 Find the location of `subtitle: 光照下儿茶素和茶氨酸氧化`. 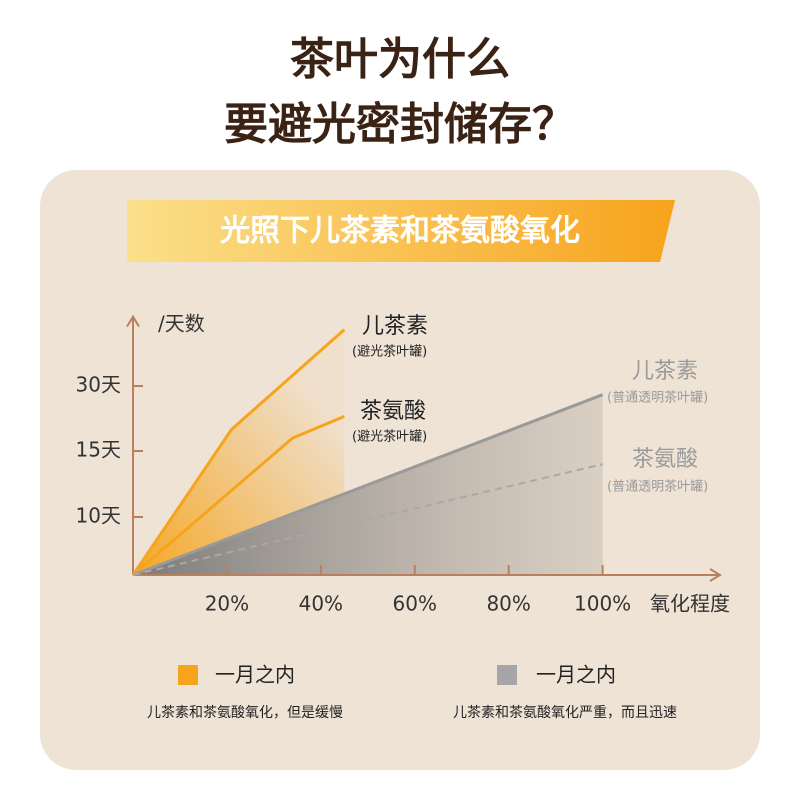

subtitle: 光照下儿茶素和茶氨酸氧化 is located at coordinates (400, 231).